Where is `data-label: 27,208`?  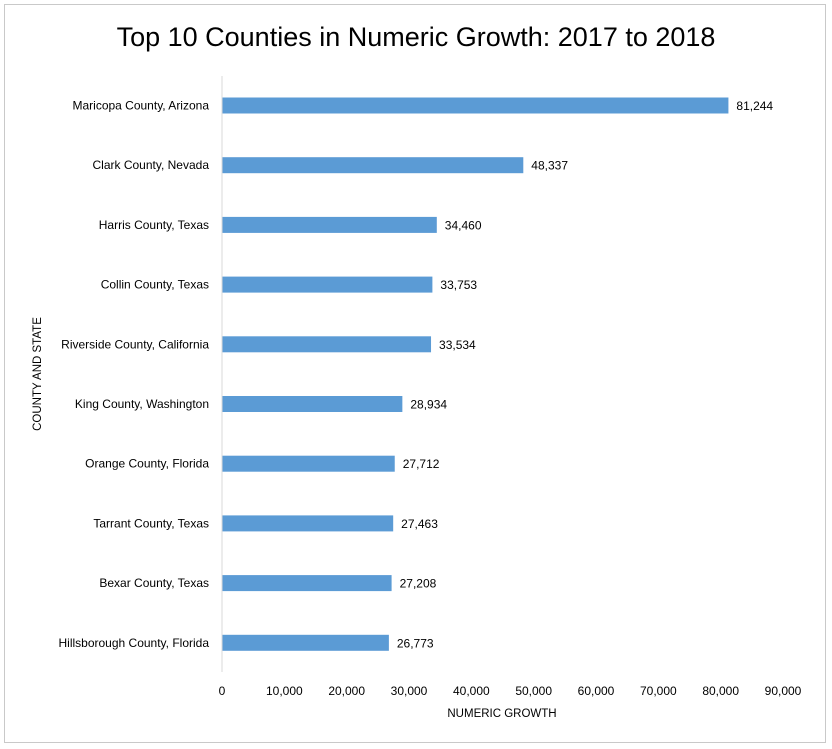
data-label: 27,208 is located at coordinates (418, 584).